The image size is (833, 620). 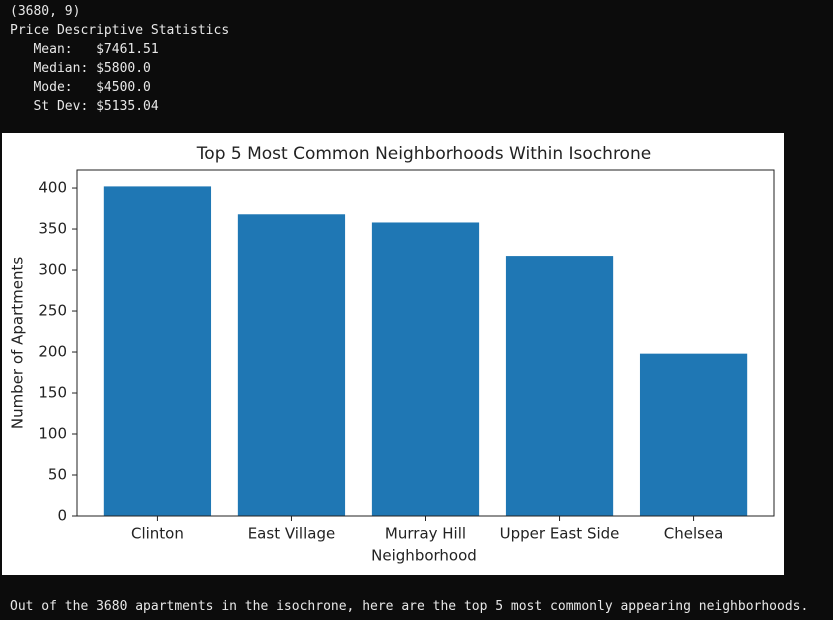 I want to click on y-tick-label: 400, so click(x=52, y=188).